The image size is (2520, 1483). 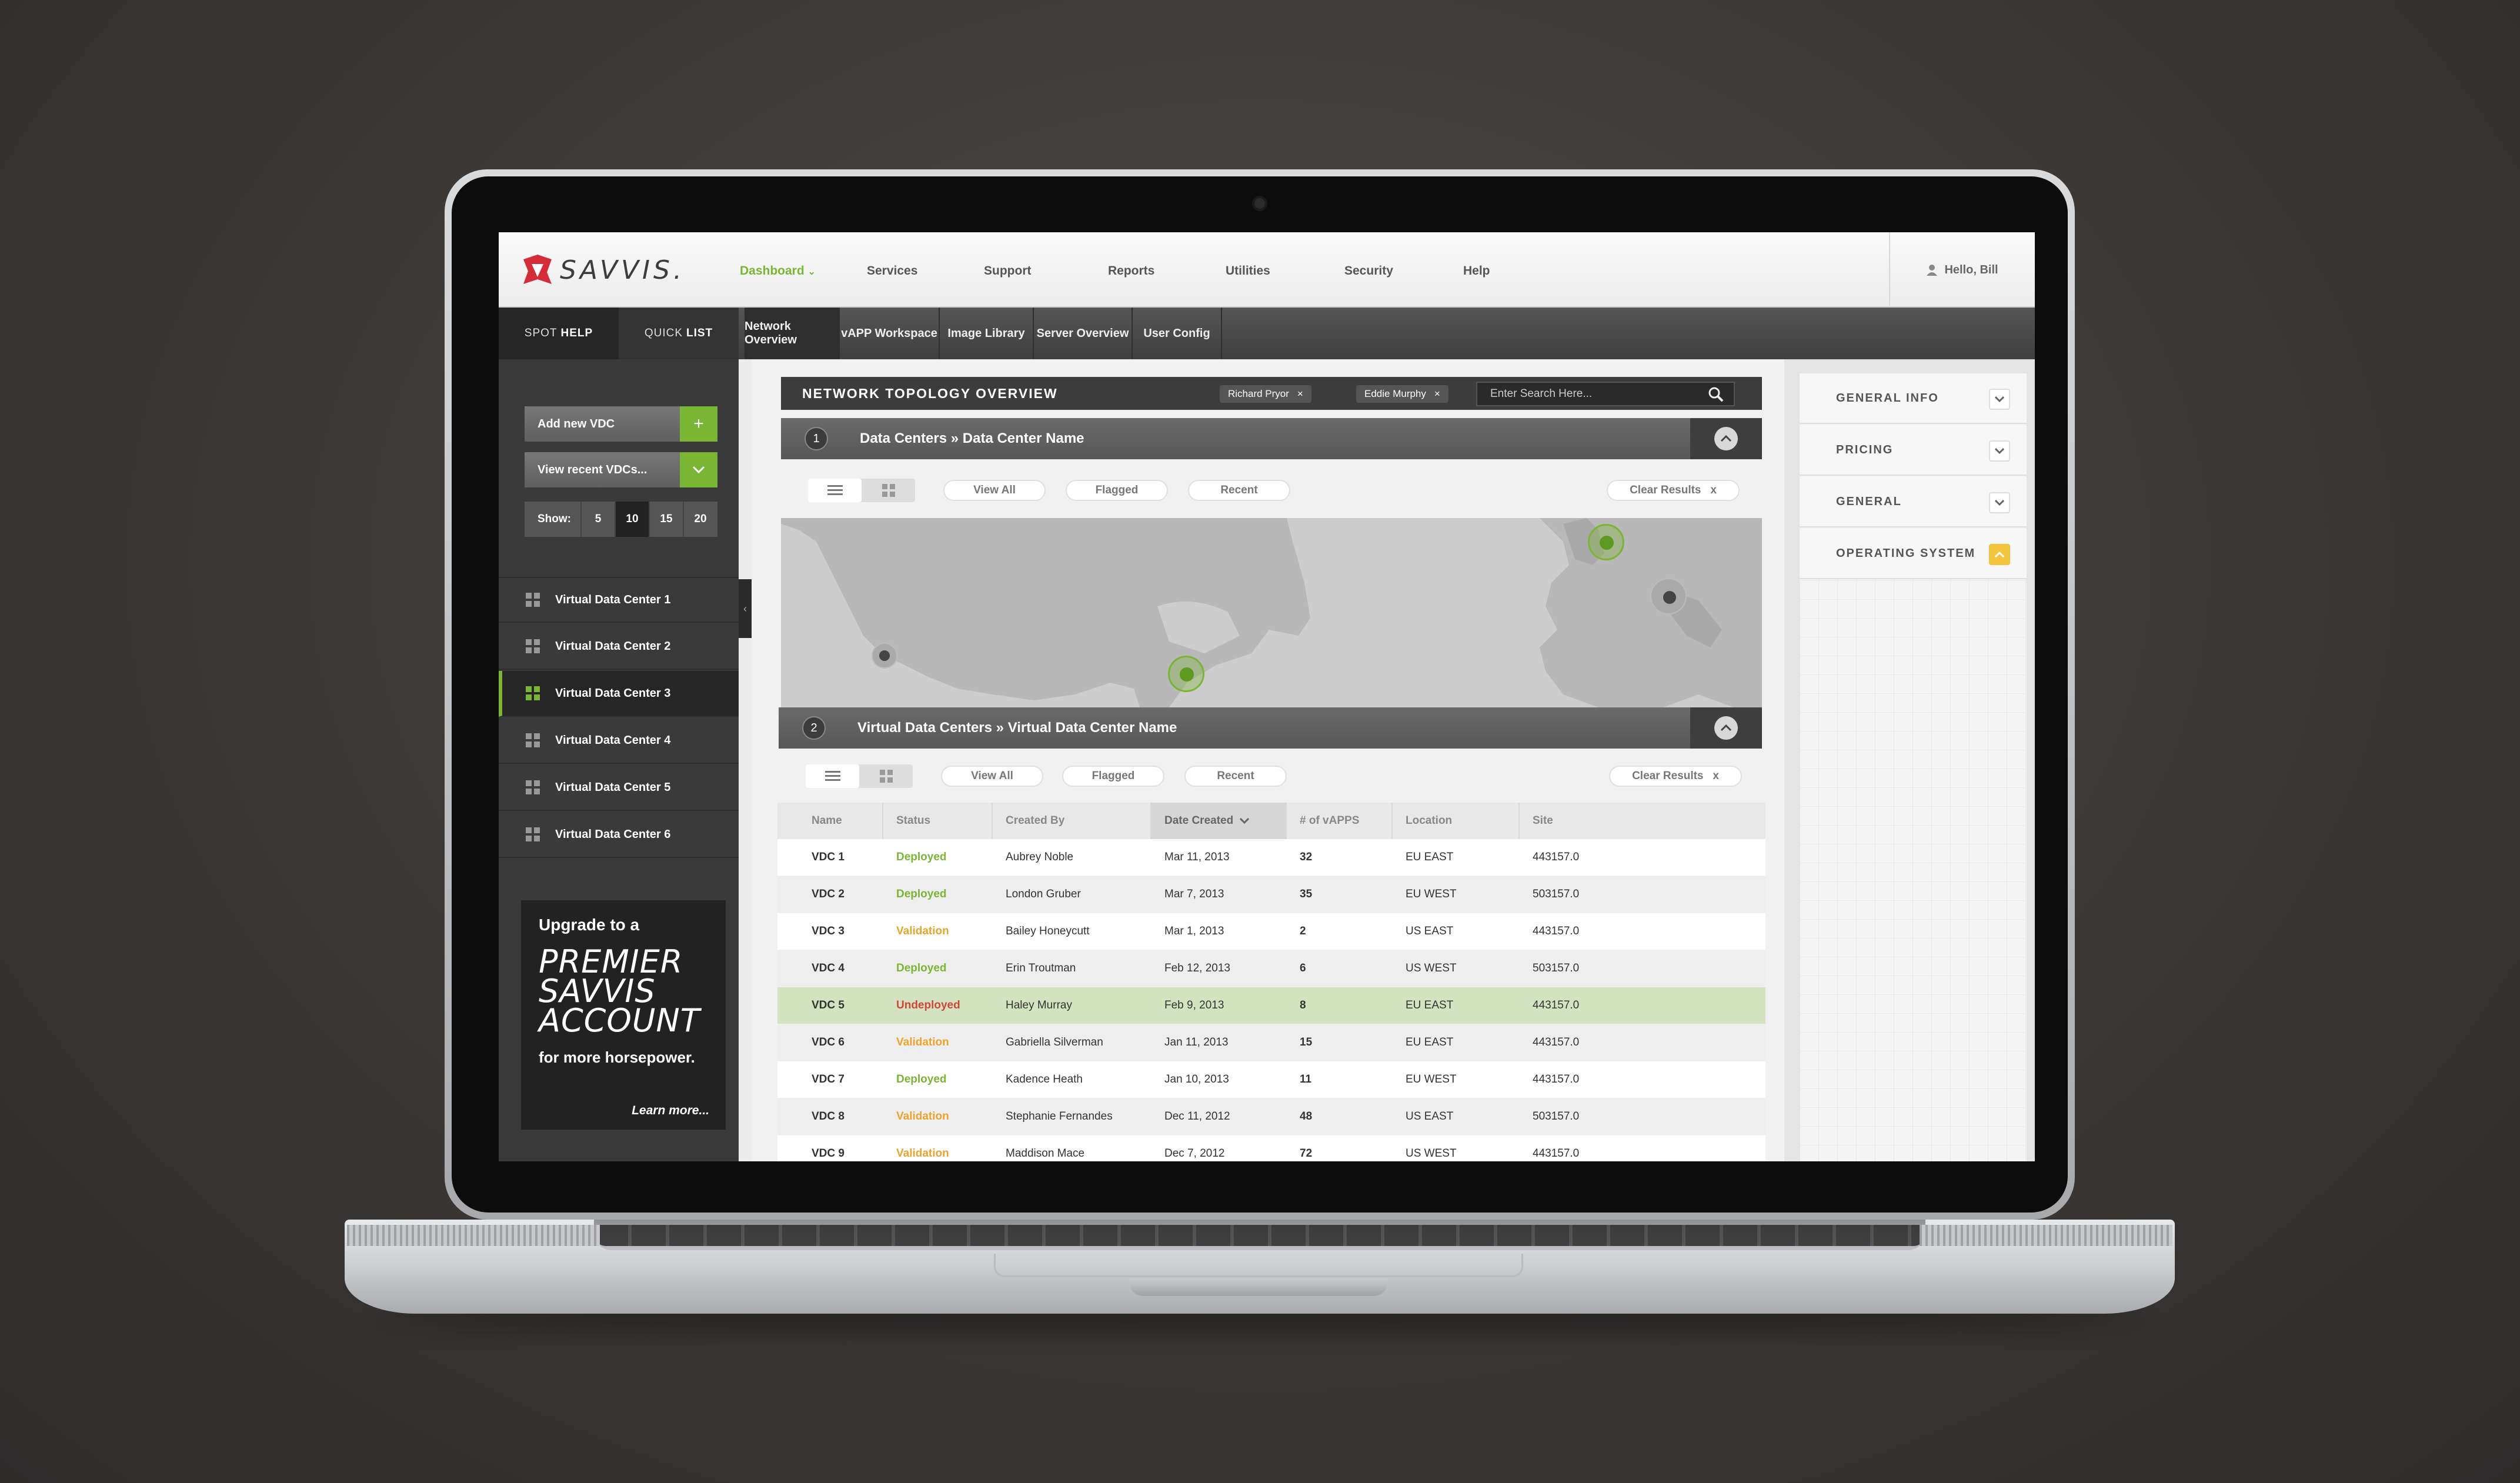 I want to click on column-header-date-created: Date Created, so click(x=1219, y=821).